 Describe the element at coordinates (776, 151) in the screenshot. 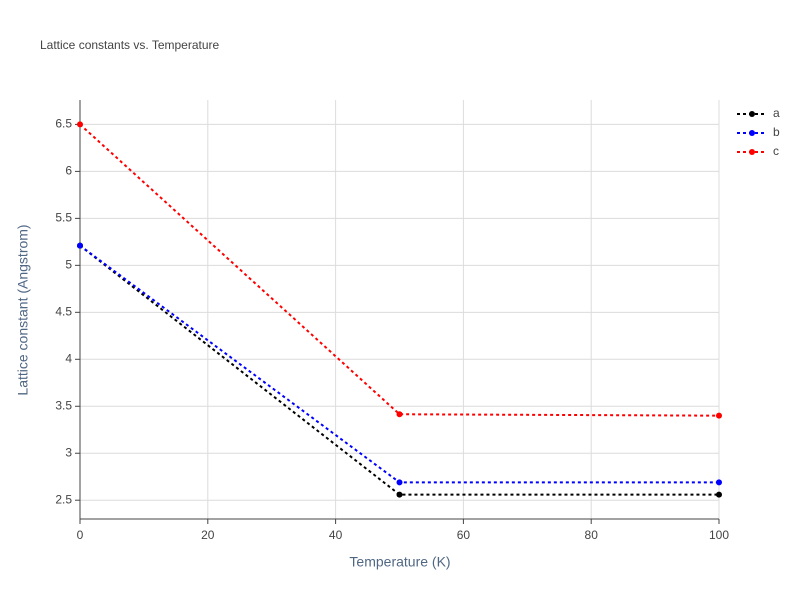

I see `legend-label: c` at that location.